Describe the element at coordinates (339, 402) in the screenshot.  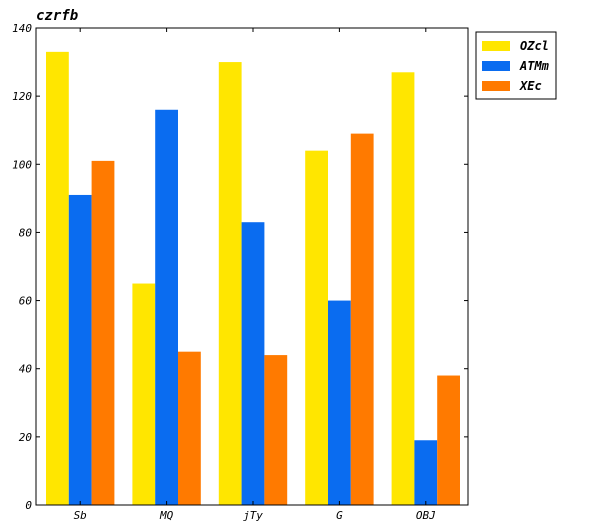
I see `bar-ATMm-G` at that location.